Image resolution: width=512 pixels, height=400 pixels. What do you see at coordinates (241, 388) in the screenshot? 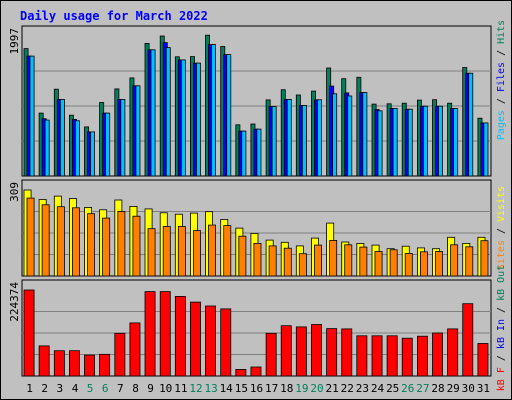
I see `day-label-15: 15` at bounding box center [241, 388].